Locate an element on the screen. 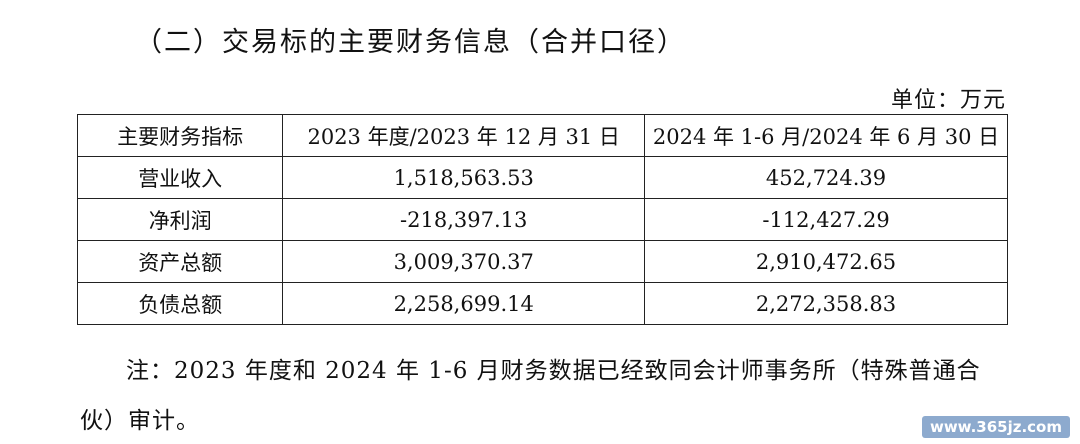  row-label: 负债总额 is located at coordinates (180, 303).